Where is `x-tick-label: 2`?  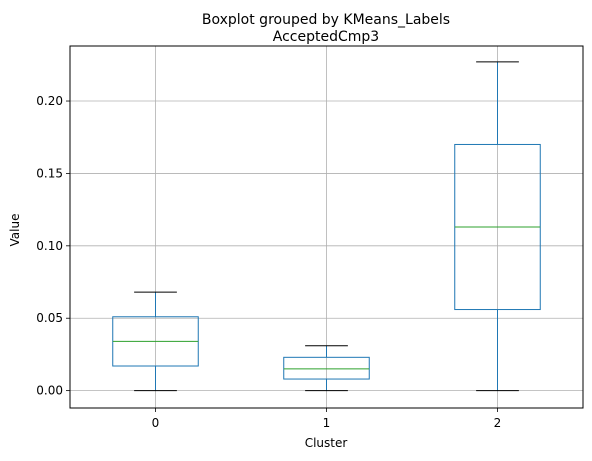 x-tick-label: 2 is located at coordinates (498, 423).